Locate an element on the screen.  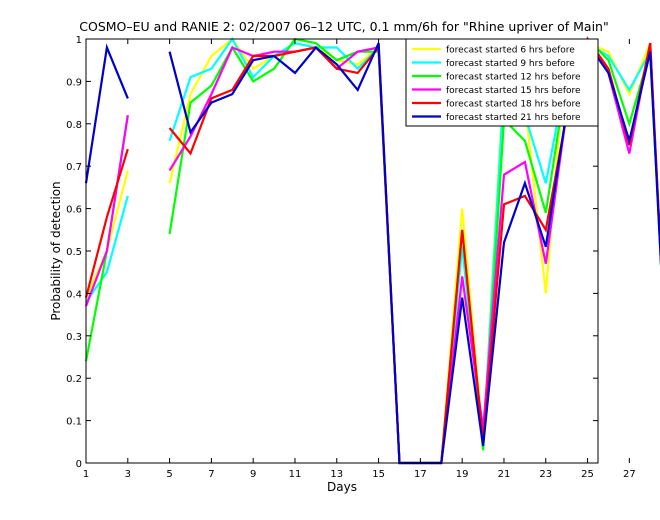
y-tick-label: 1 is located at coordinates (79, 40).